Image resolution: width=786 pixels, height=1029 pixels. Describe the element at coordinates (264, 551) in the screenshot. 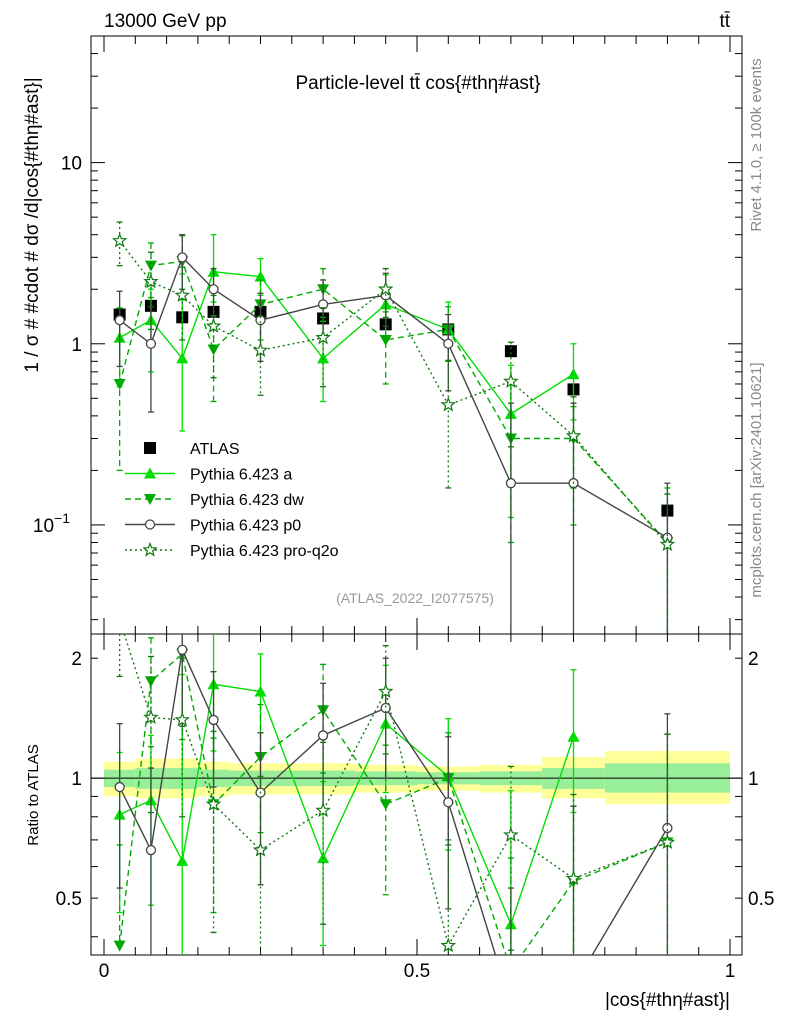

I see `legend-label: Pythia 6.423 pro-q2o` at that location.